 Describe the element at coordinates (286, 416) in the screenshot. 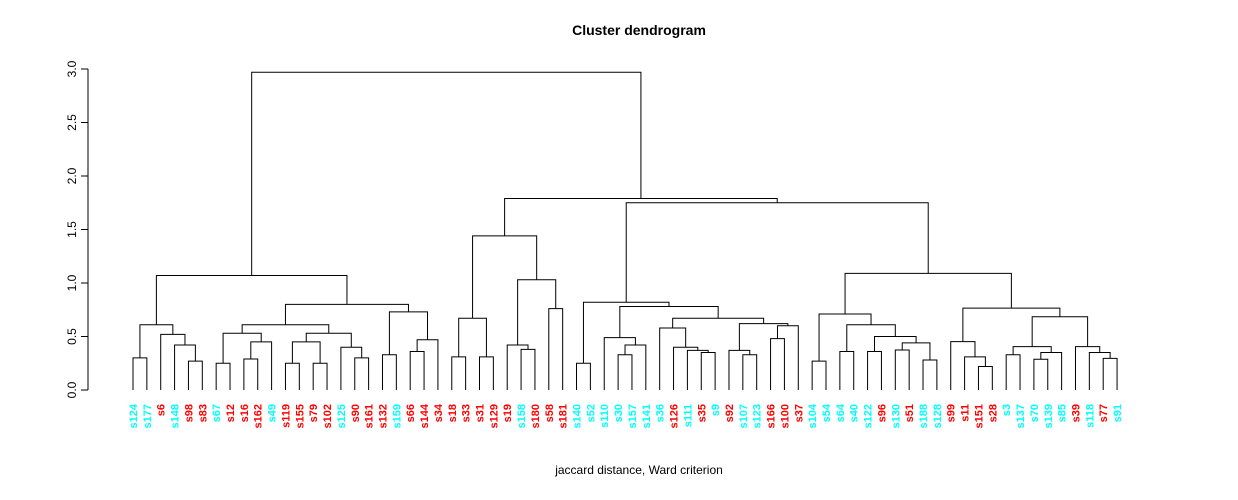

I see `leaf-label: s119` at that location.